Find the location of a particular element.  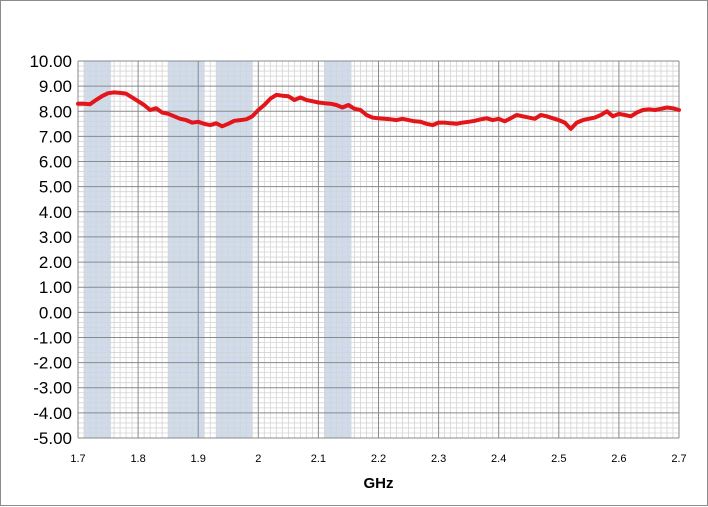

x-tick-label: 2.5 is located at coordinates (558, 459).